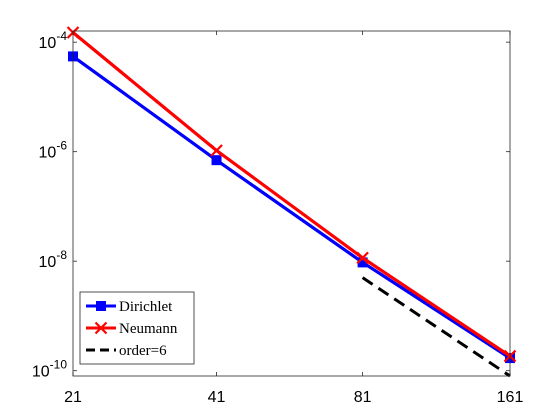  I want to click on y-tick-label: 10⁻¹⁰, so click(49, 369).